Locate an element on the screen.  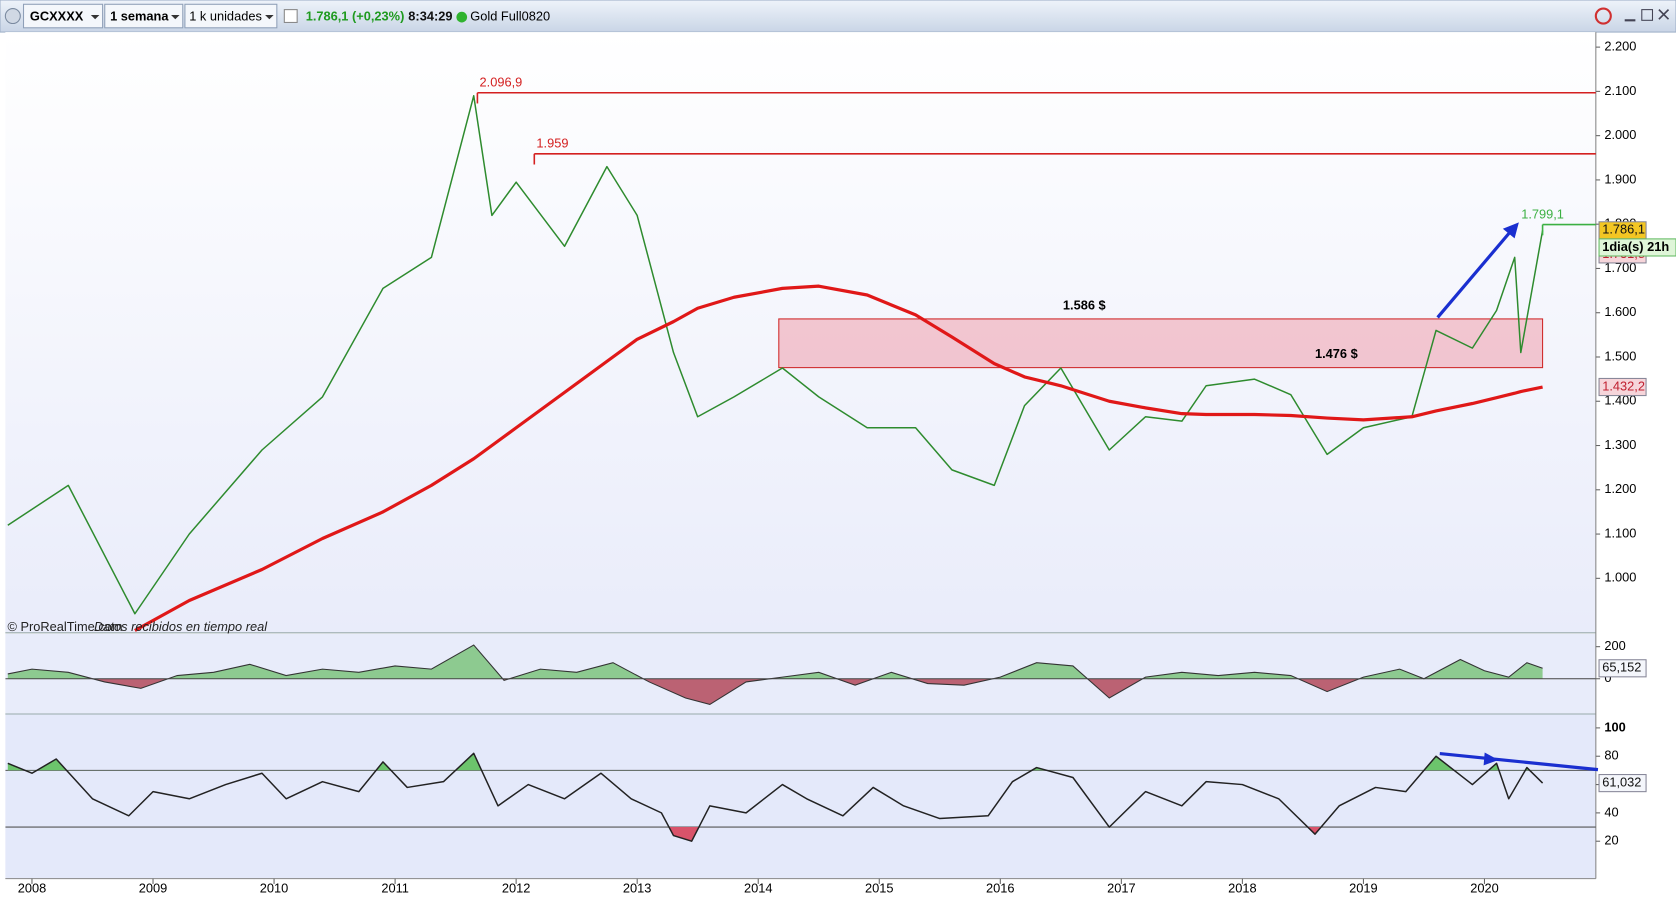
x-tick-label: 2017 is located at coordinates (1121, 888).